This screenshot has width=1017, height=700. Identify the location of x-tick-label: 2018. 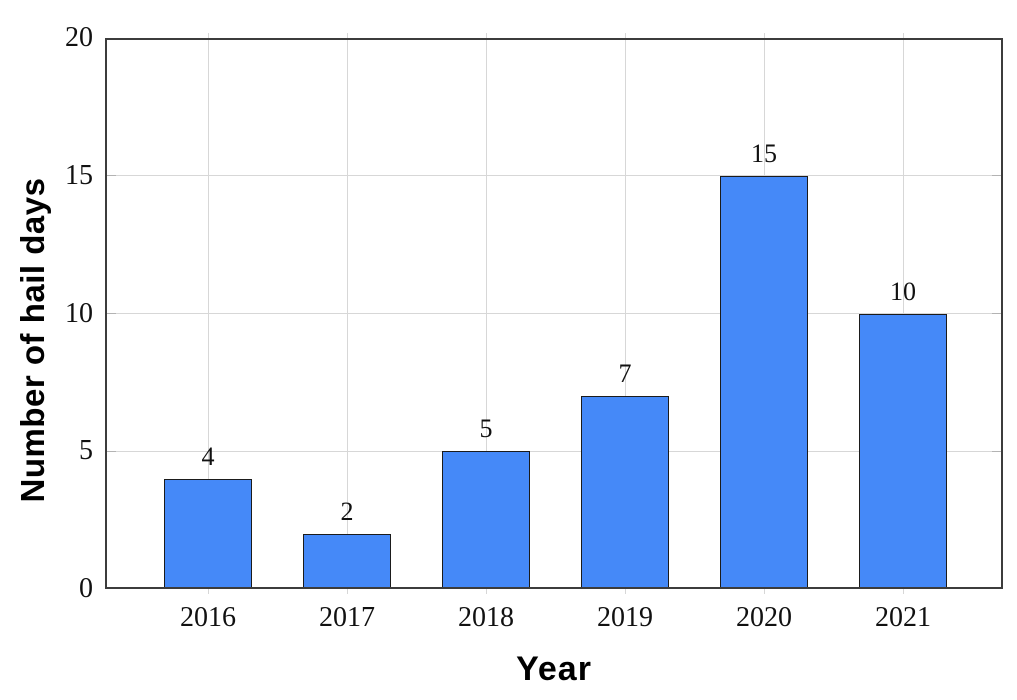
(486, 617).